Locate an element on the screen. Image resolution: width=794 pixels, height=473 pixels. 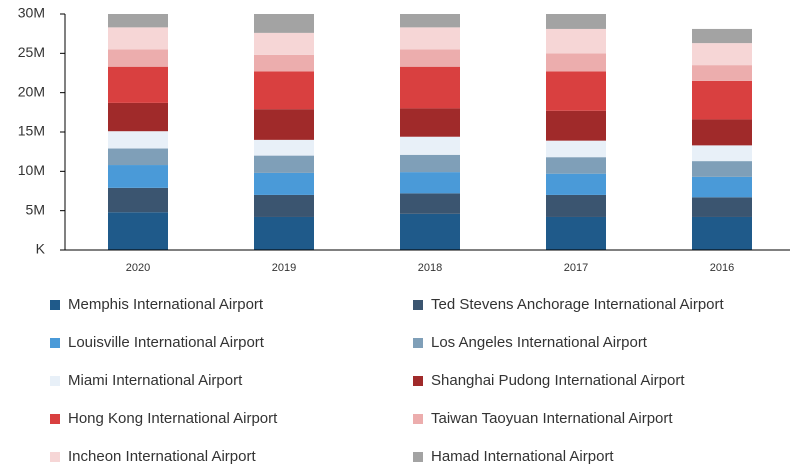
y-tick-label: 25M is located at coordinates (31, 52).